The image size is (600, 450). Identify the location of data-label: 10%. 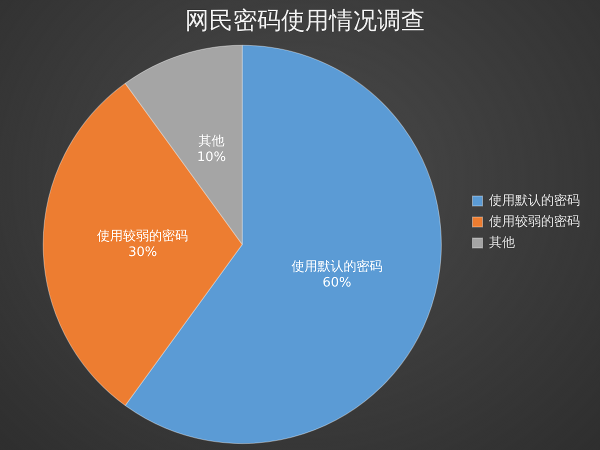
(211, 158).